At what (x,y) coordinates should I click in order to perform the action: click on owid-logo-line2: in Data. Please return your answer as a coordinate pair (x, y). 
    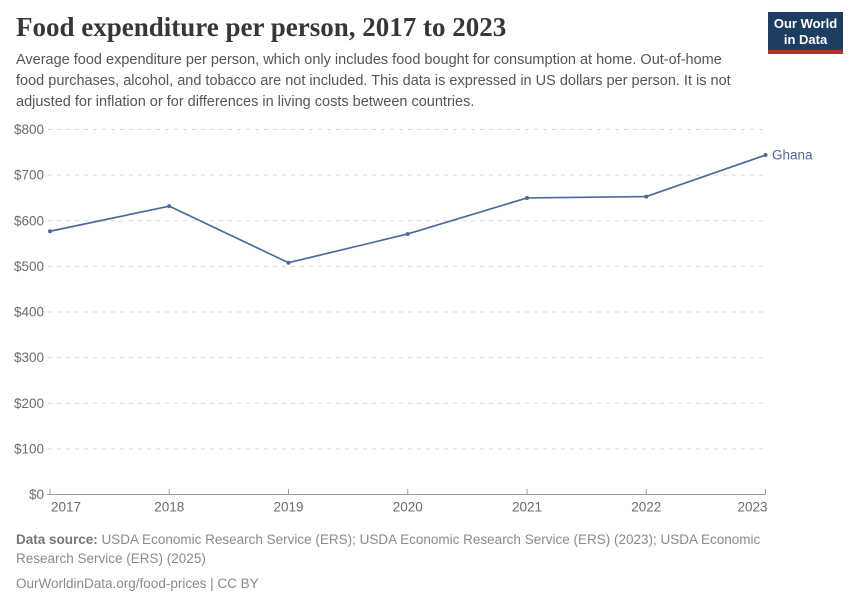
    Looking at the image, I should click on (805, 39).